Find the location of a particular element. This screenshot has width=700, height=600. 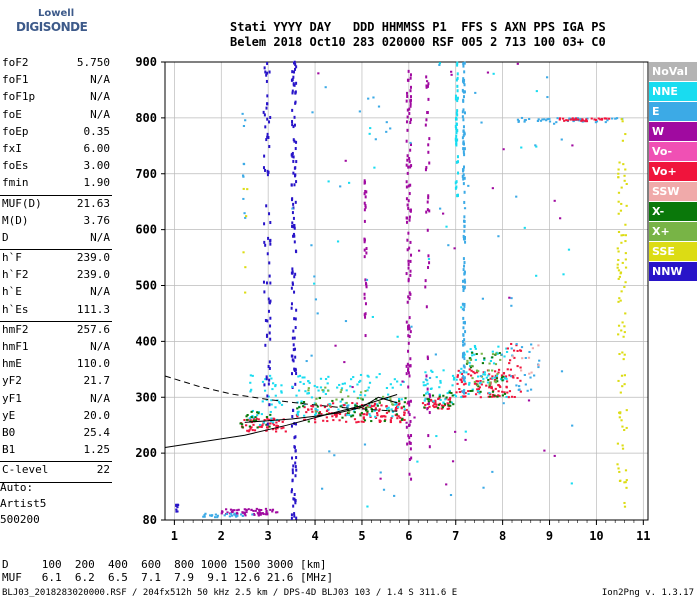

param-value: 25.4 is located at coordinates (97, 432).